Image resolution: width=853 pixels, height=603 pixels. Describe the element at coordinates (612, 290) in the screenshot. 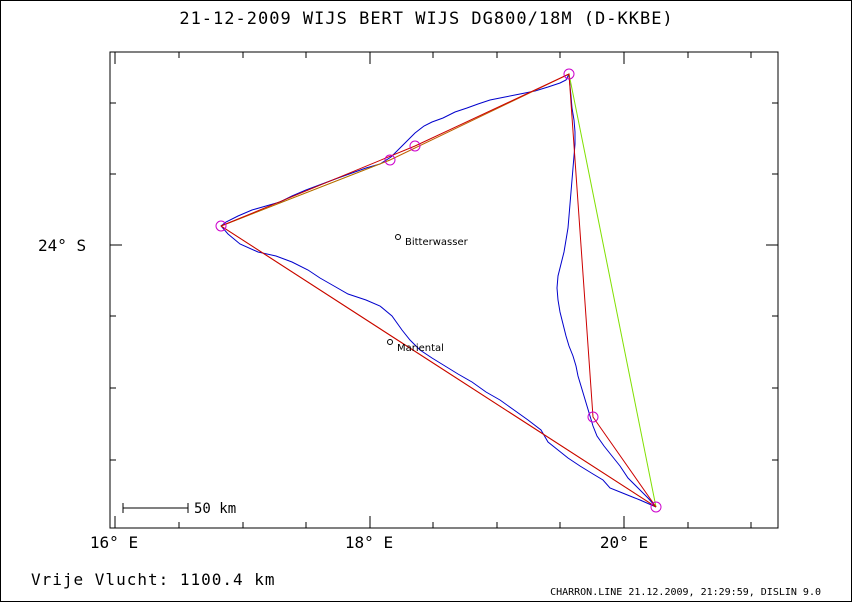

I see `closing-line` at that location.